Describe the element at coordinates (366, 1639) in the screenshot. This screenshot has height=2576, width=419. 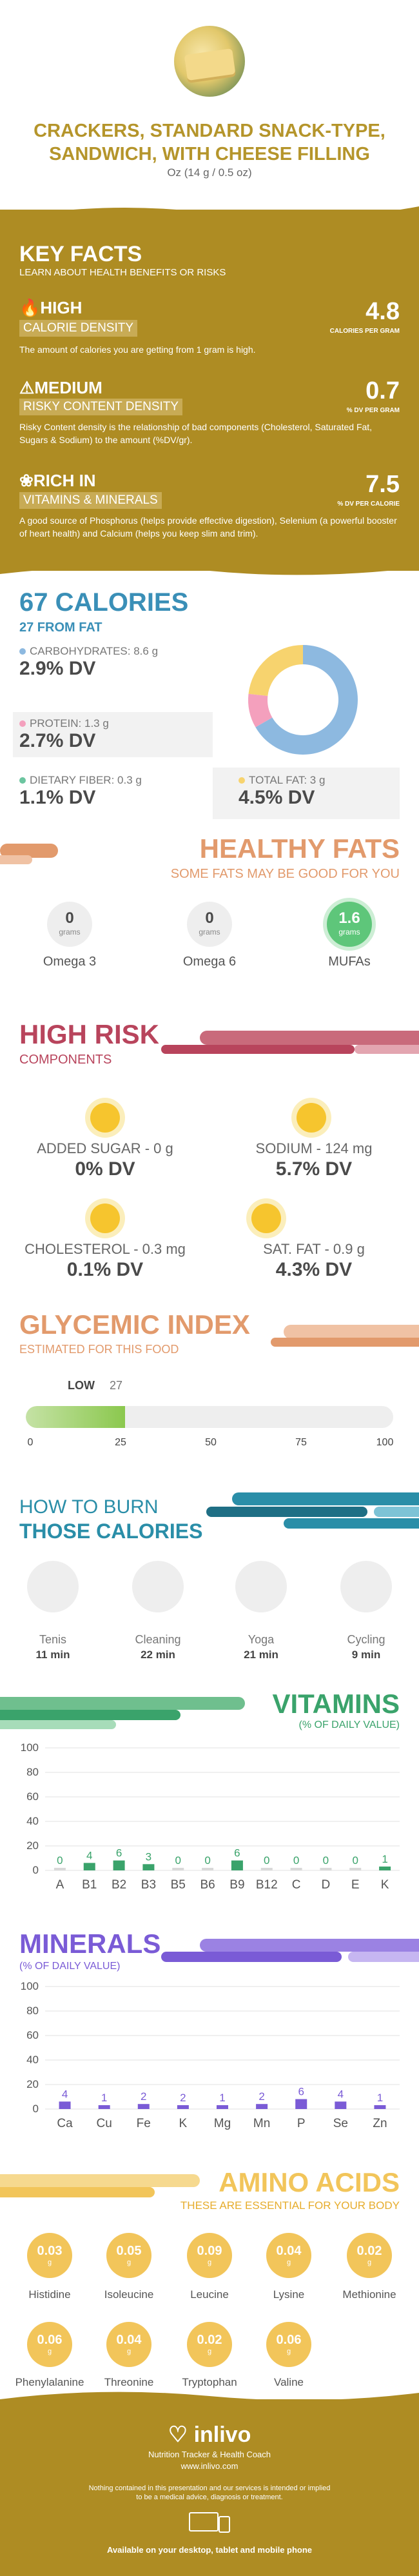
I see `cycling-label: Cycling` at that location.